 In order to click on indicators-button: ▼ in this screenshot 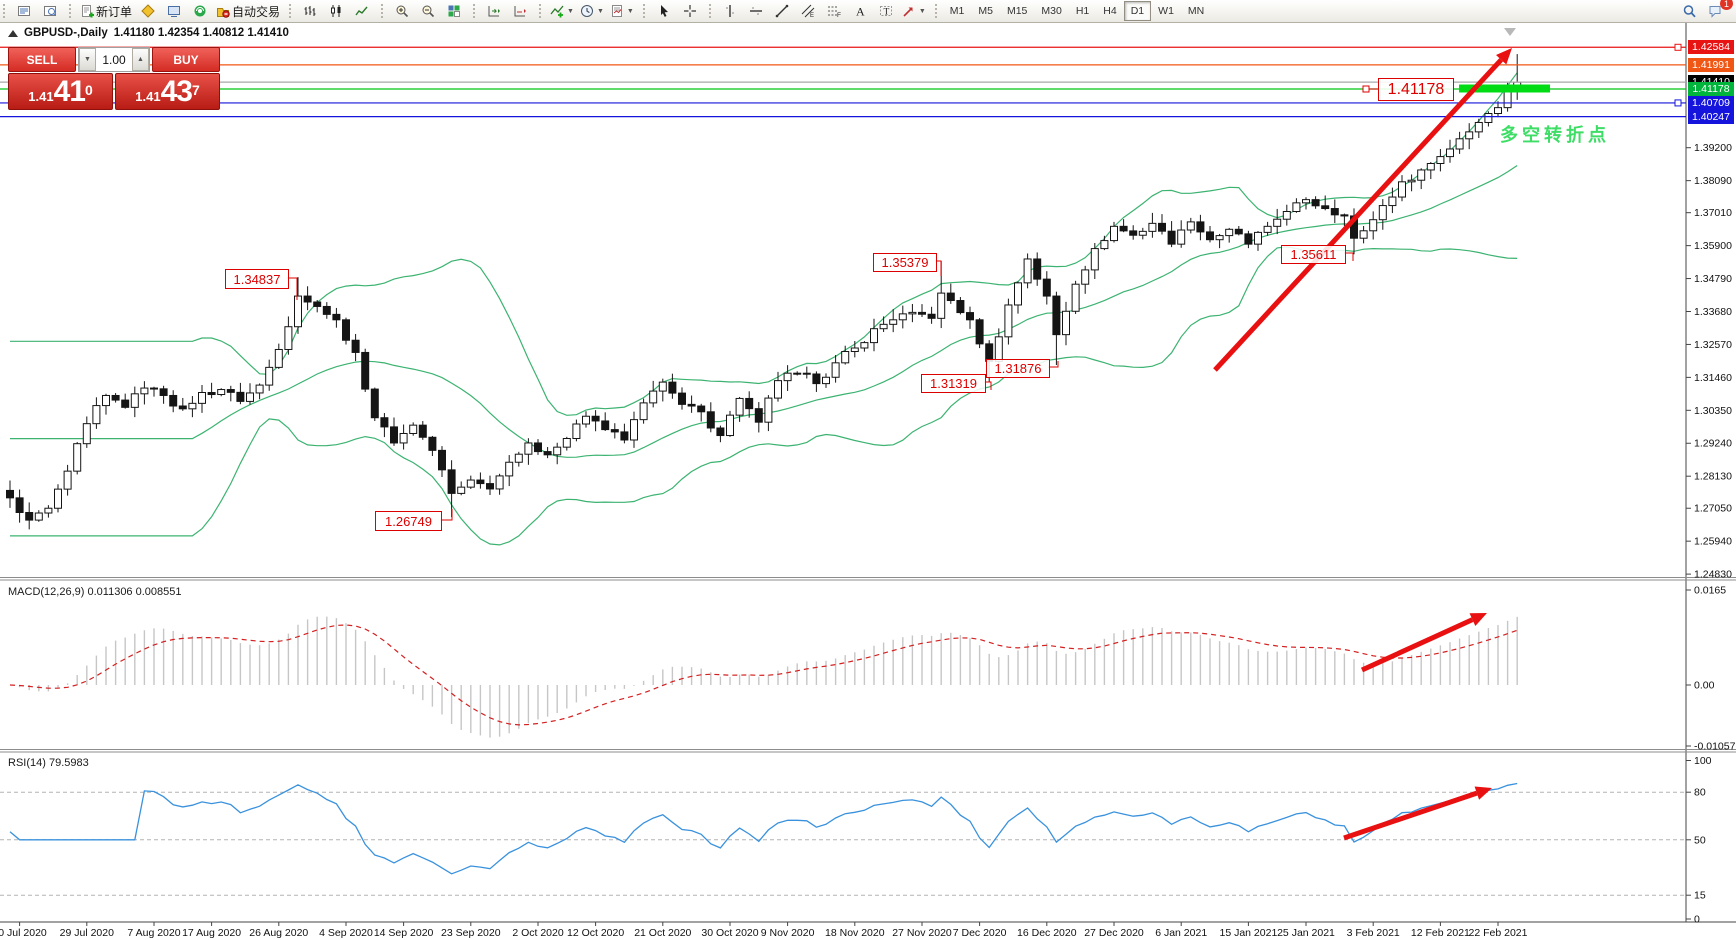, I will do `click(562, 11)`.